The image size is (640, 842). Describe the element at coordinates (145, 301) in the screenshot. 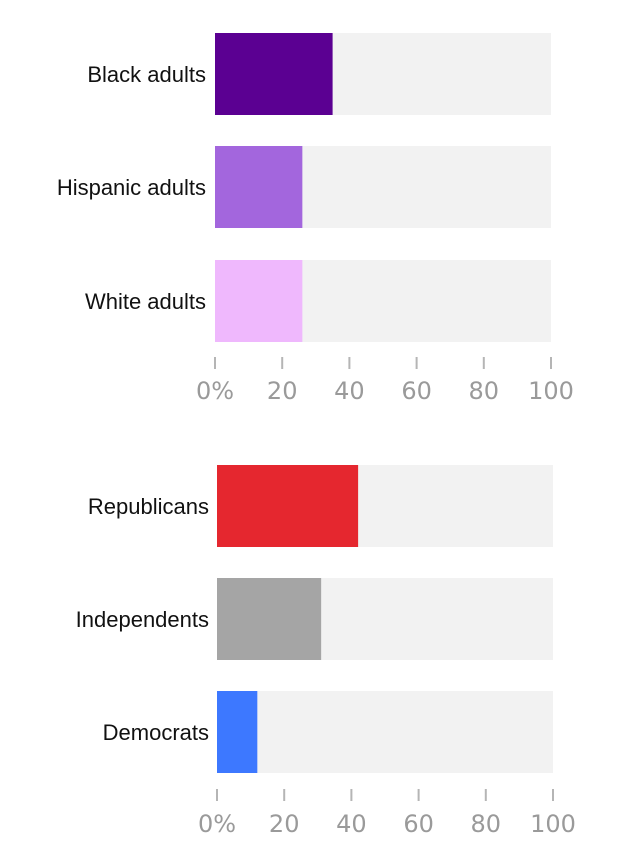

I see `category-label: White adults` at that location.